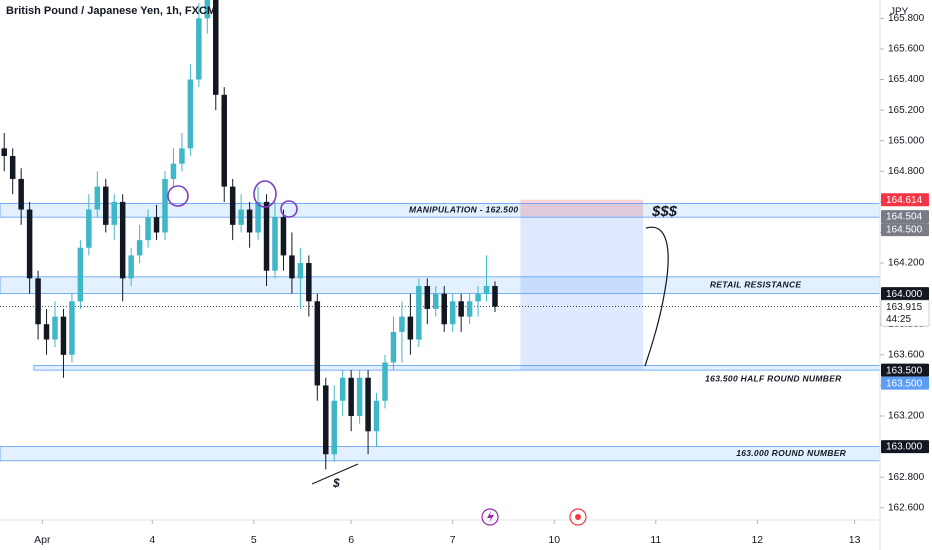 This screenshot has height=550, width=932. I want to click on annotation: $, so click(336, 483).